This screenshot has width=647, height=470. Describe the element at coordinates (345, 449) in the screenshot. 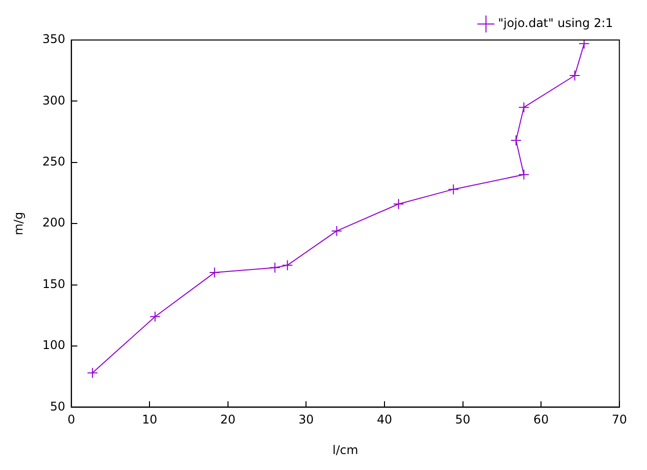

I see `x-axis-title: l/cm` at that location.